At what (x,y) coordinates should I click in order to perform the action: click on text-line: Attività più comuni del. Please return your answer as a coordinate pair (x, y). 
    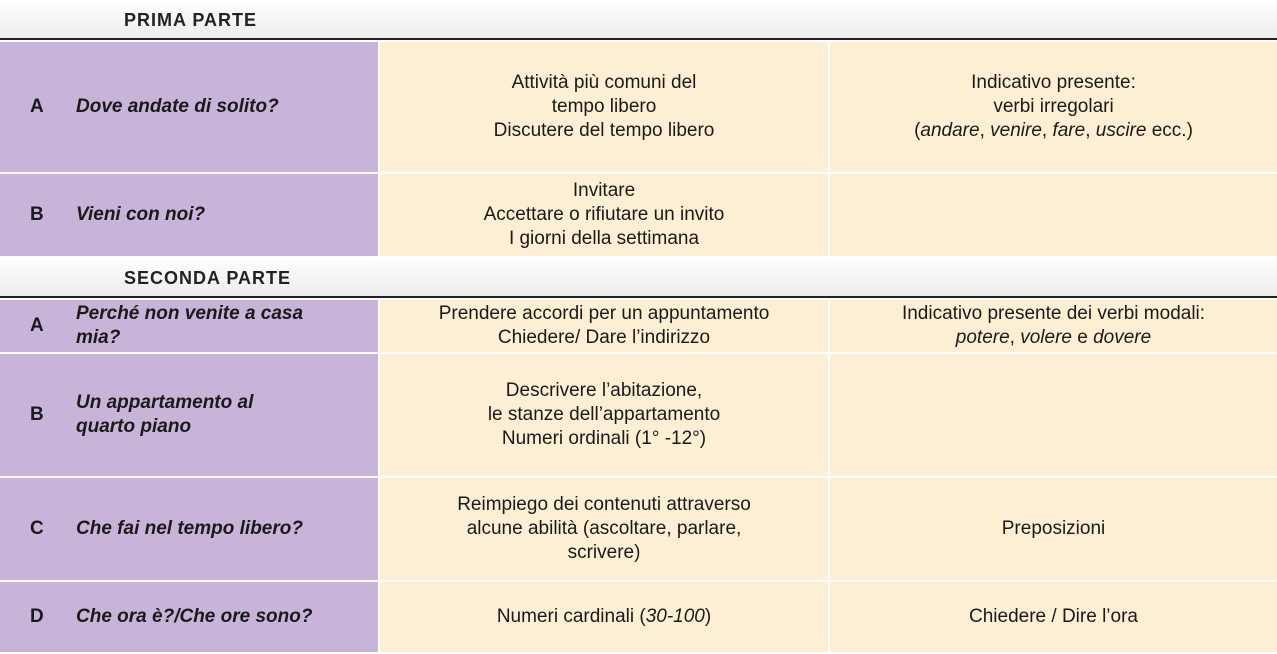
    Looking at the image, I should click on (604, 83).